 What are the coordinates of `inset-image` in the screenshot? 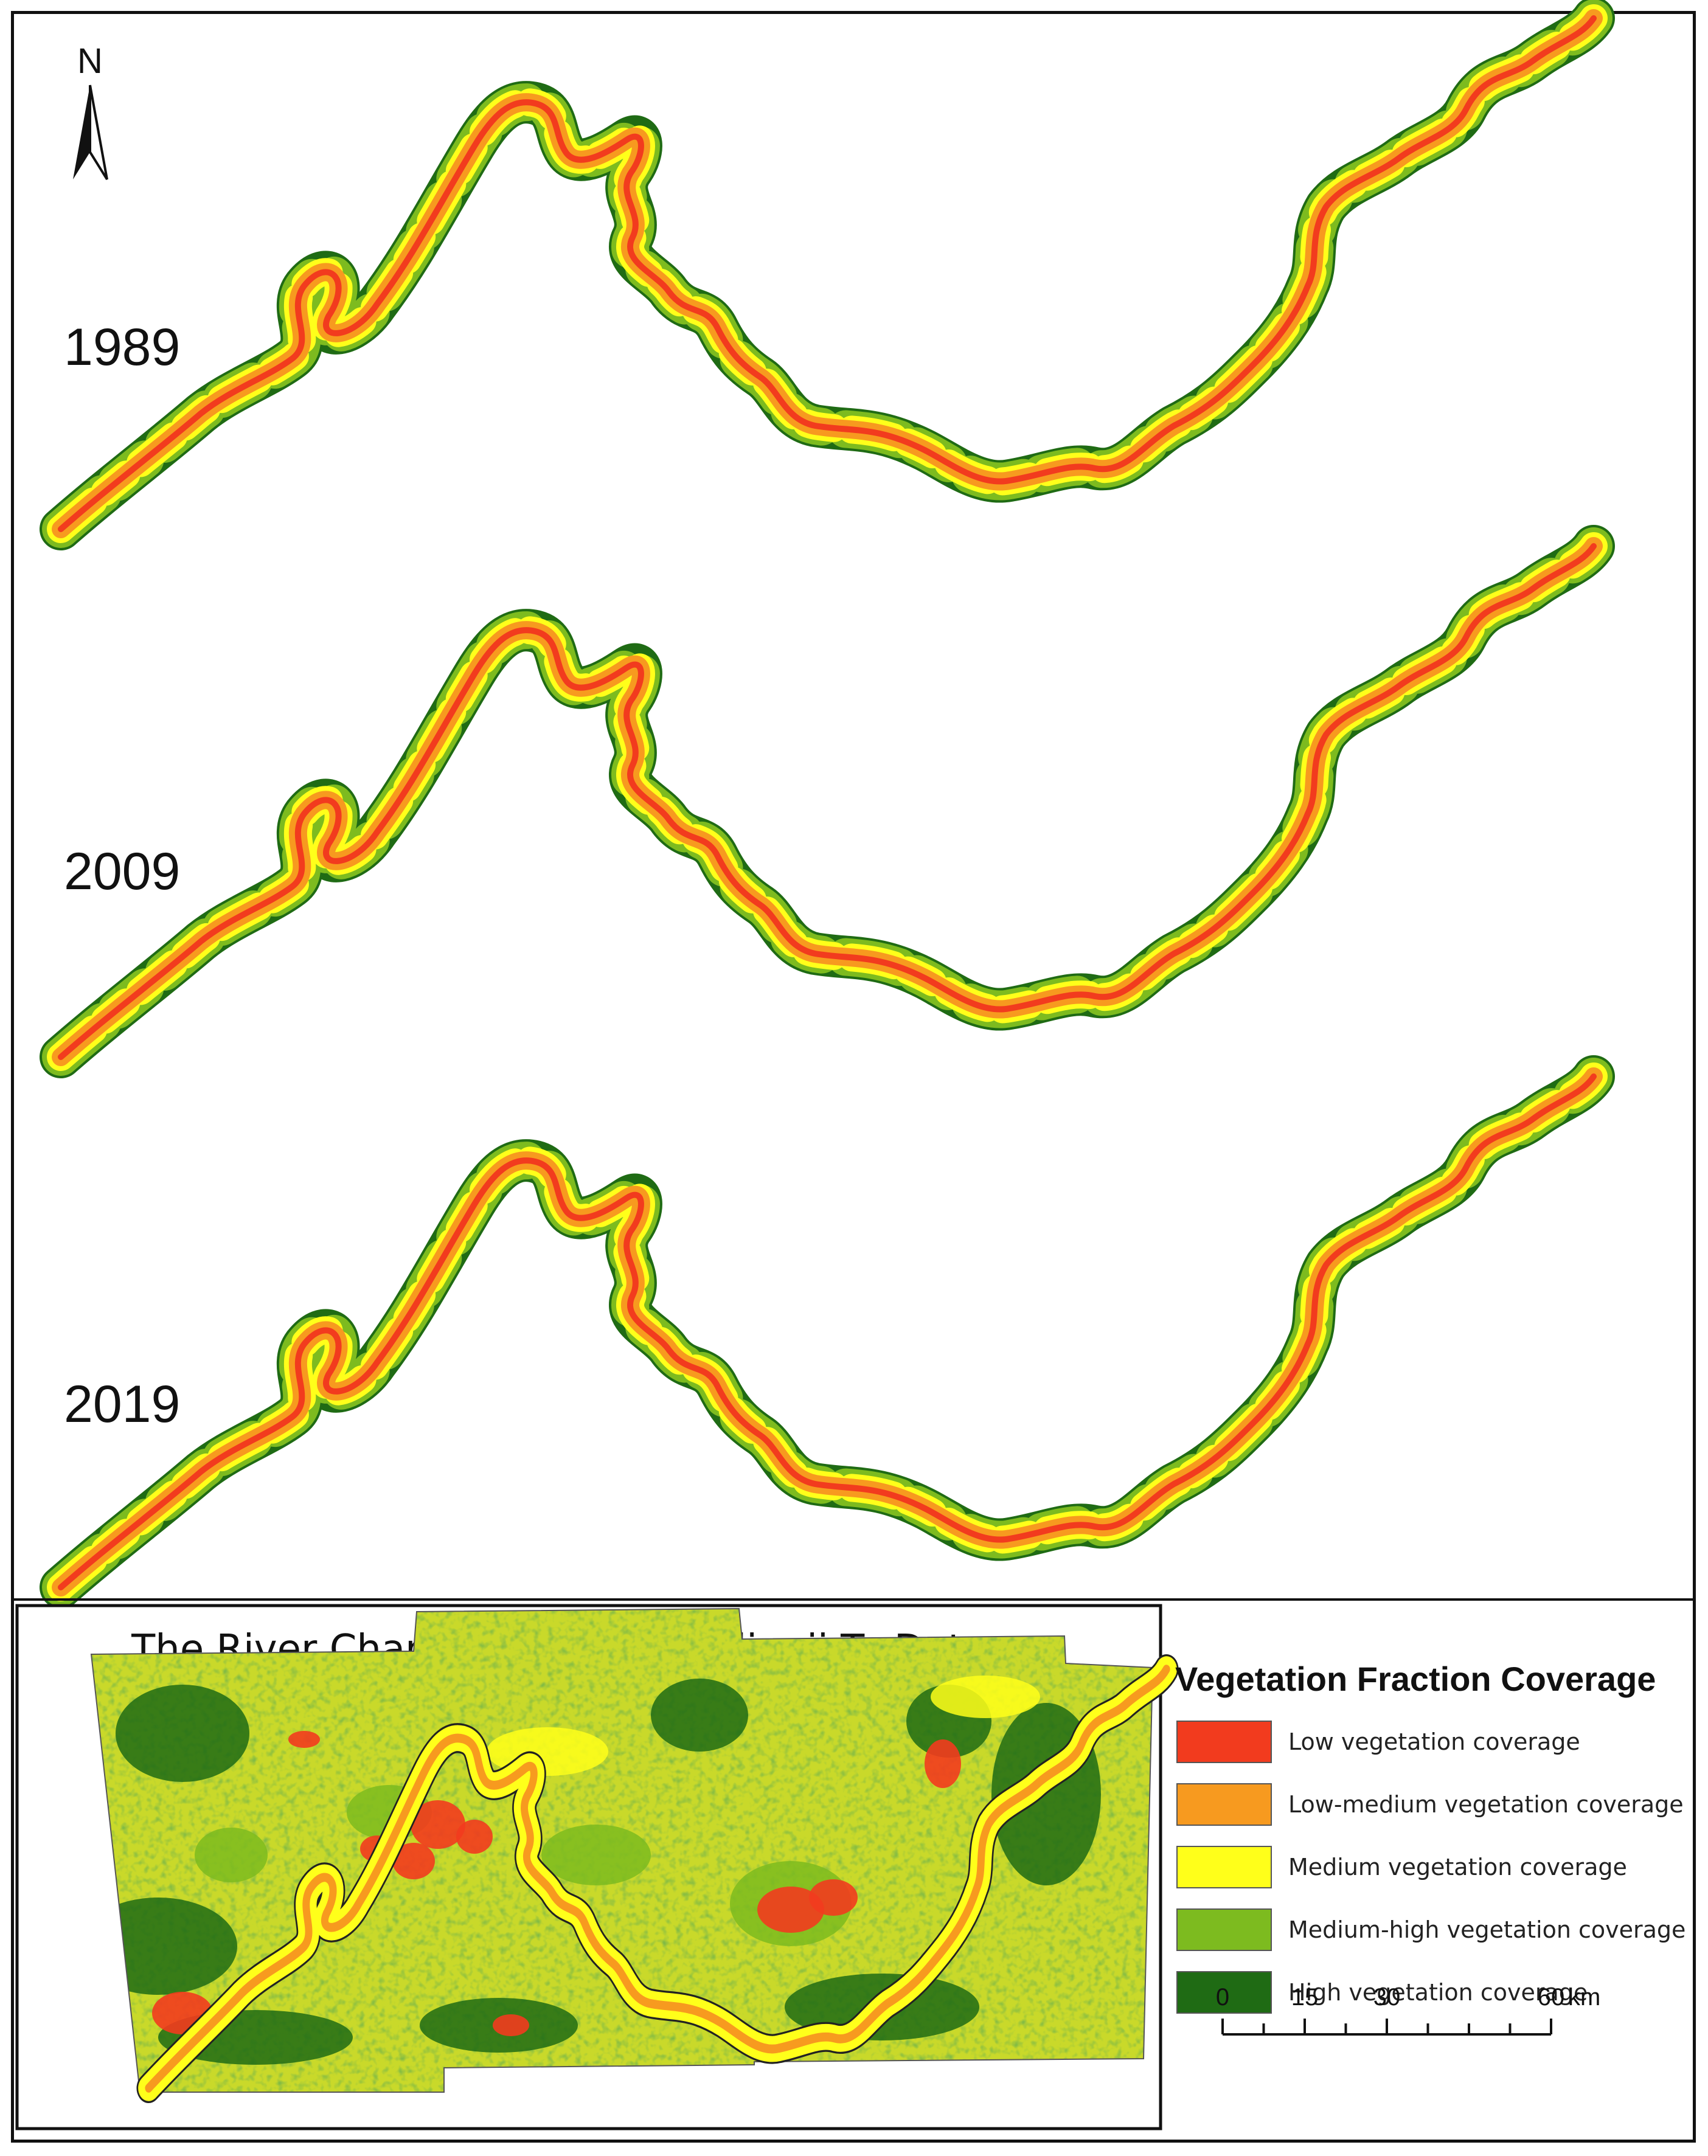 It's located at (622, 1850).